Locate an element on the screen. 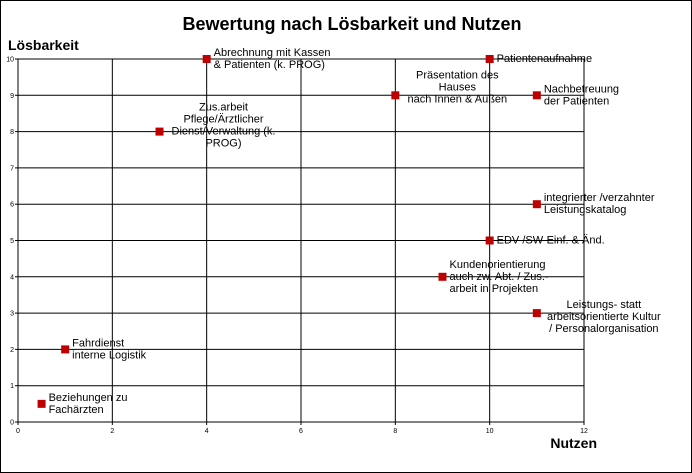  y-tick-label: 2 is located at coordinates (12, 350).